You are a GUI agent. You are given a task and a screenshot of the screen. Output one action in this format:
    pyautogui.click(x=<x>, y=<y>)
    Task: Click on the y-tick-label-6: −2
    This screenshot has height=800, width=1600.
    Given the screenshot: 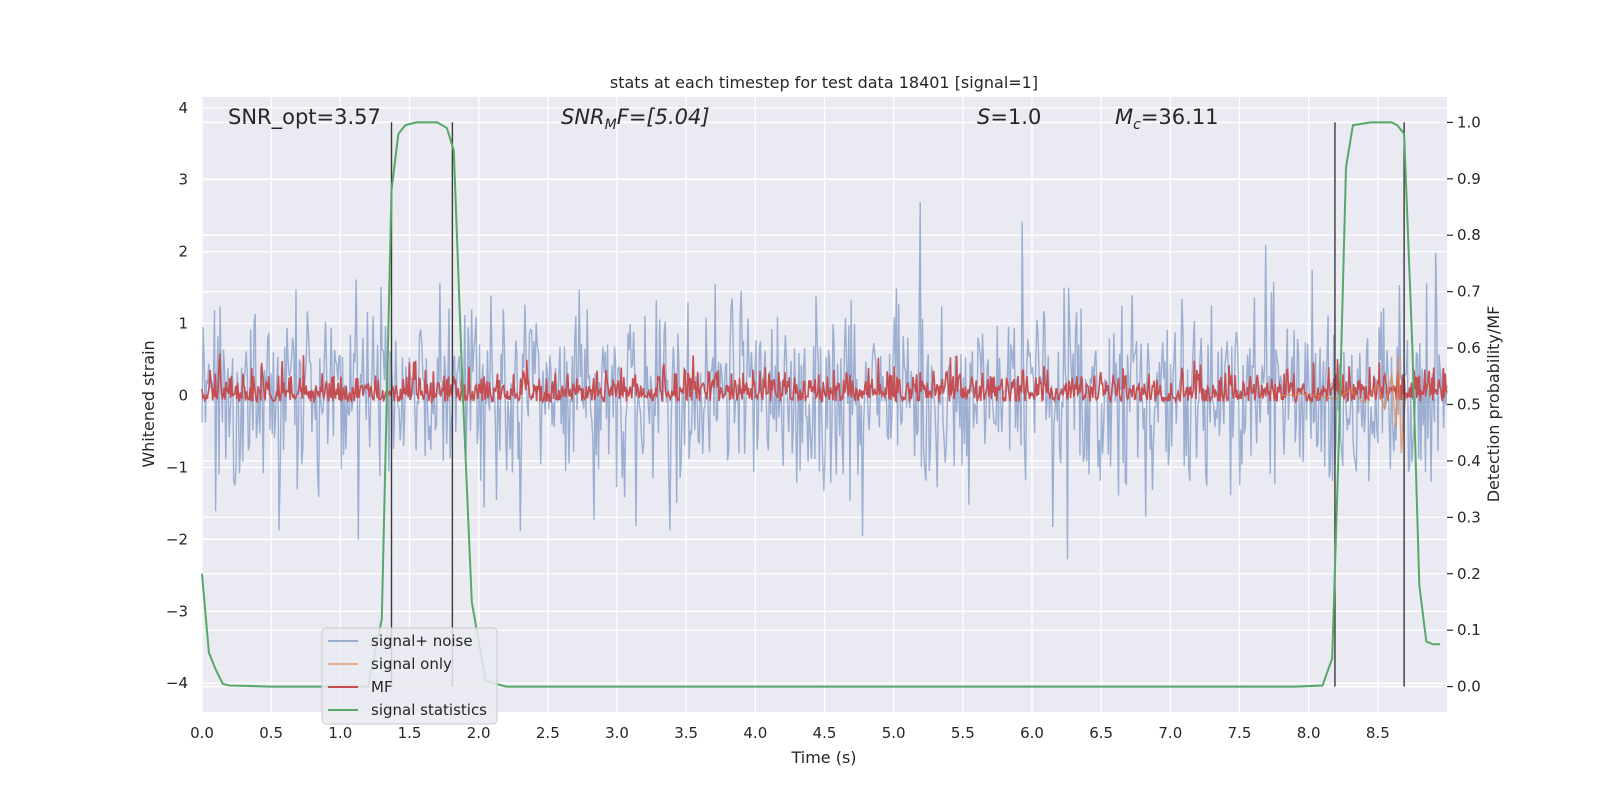 What is the action you would take?
    pyautogui.click(x=177, y=539)
    